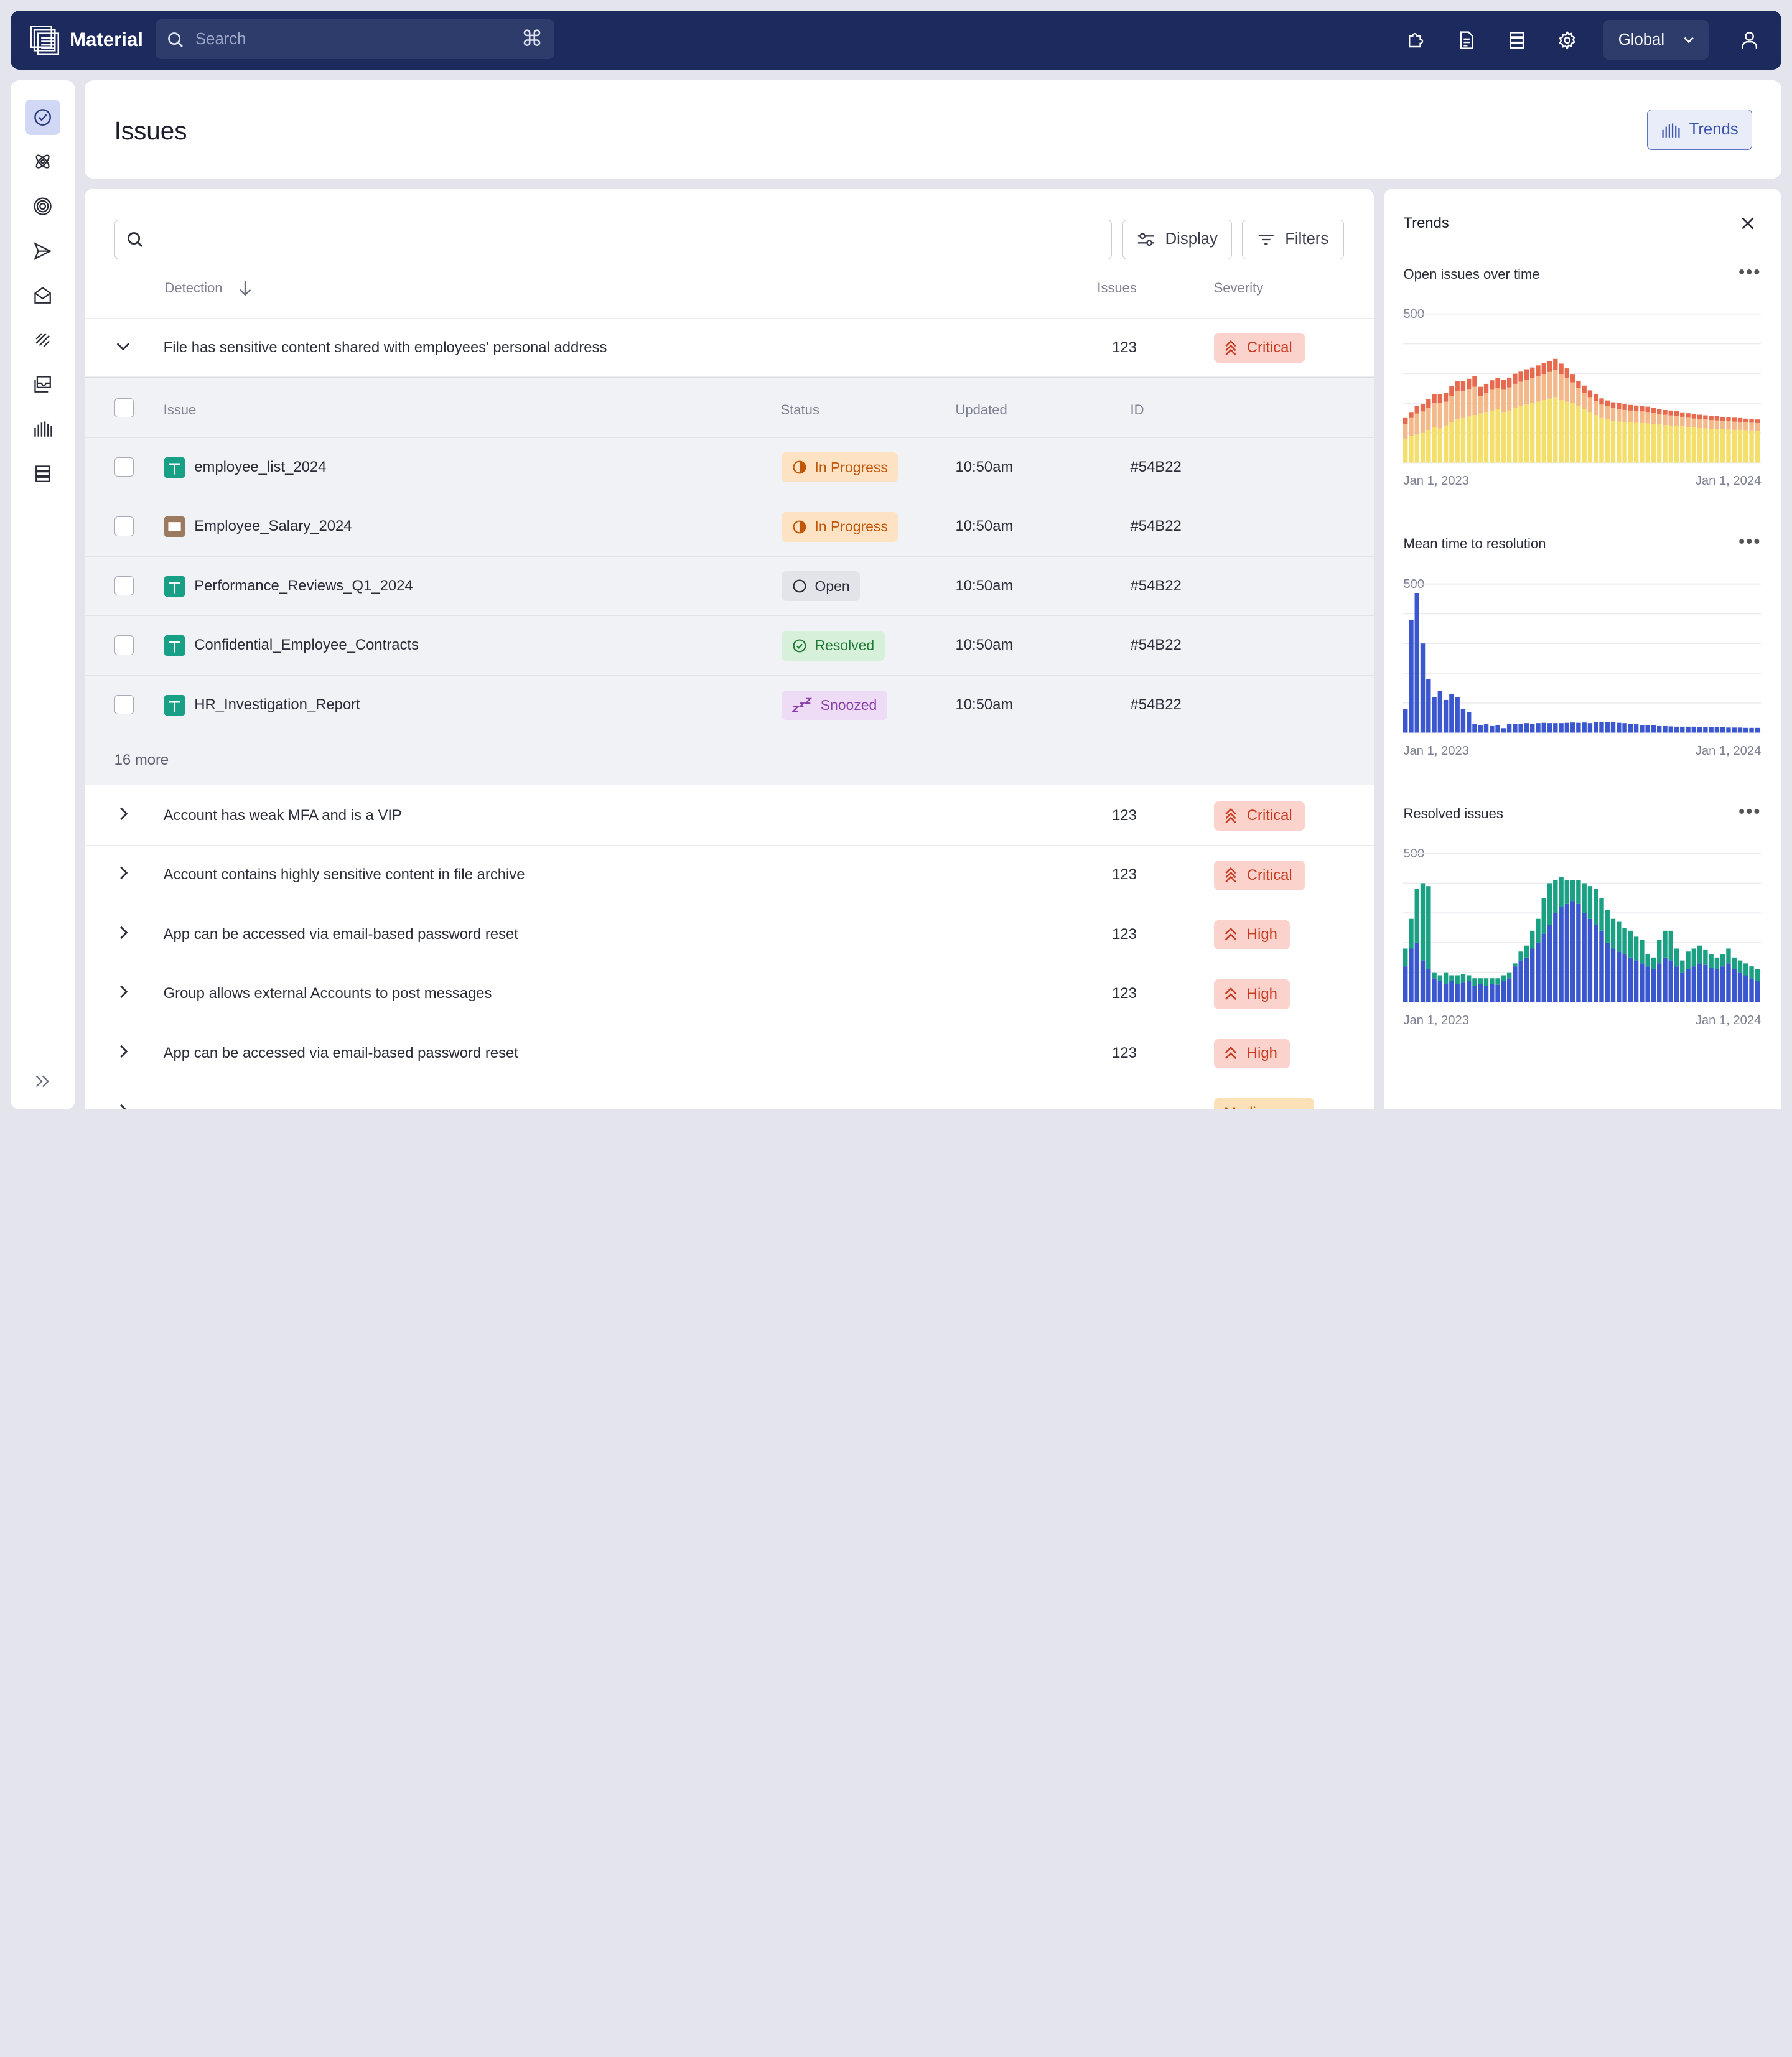 This screenshot has width=1792, height=2057. Describe the element at coordinates (150, 131) in the screenshot. I see `page-title: Issues` at that location.